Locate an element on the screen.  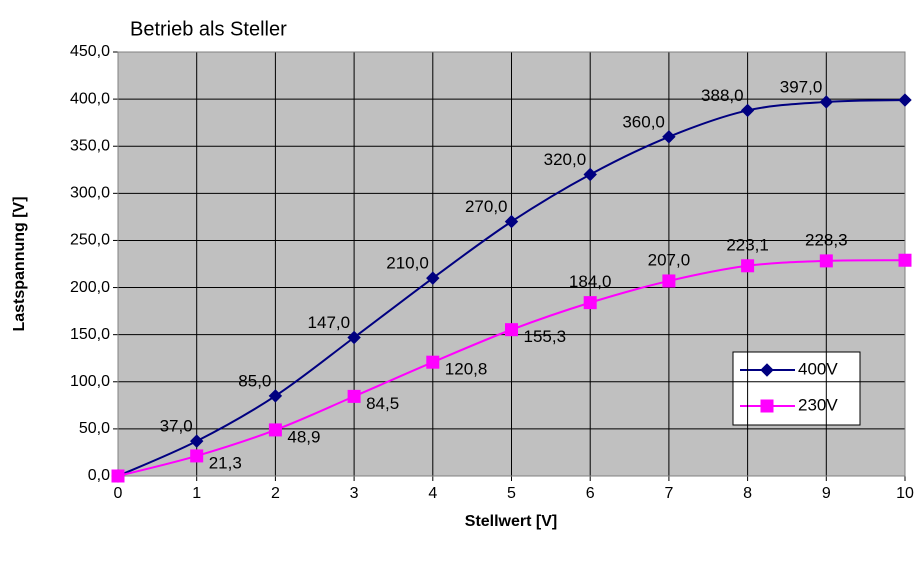
data-label: 223,1 is located at coordinates (747, 244).